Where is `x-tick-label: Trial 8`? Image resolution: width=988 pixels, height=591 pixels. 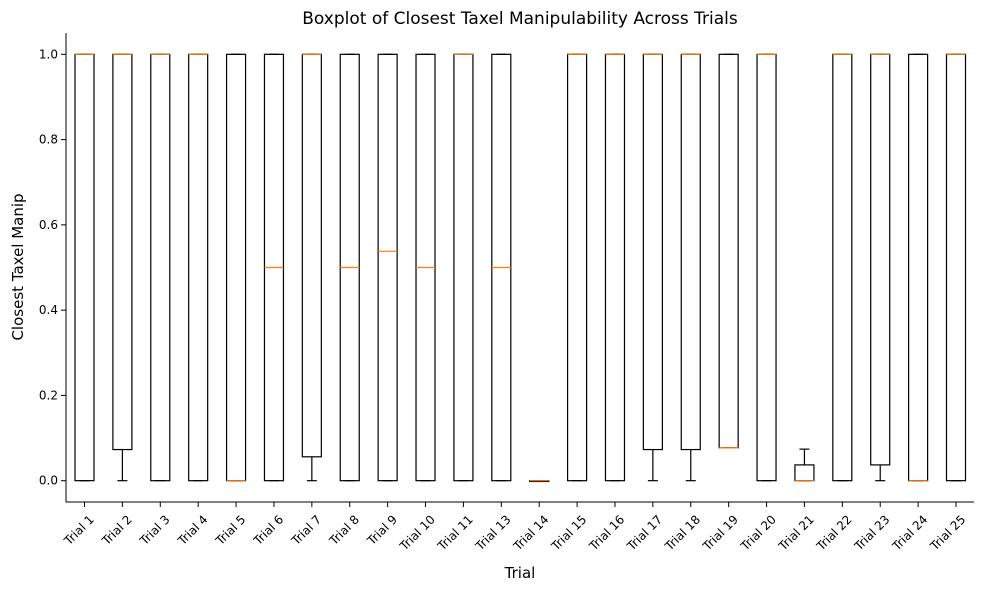
x-tick-label: Trial 8 is located at coordinates (344, 530).